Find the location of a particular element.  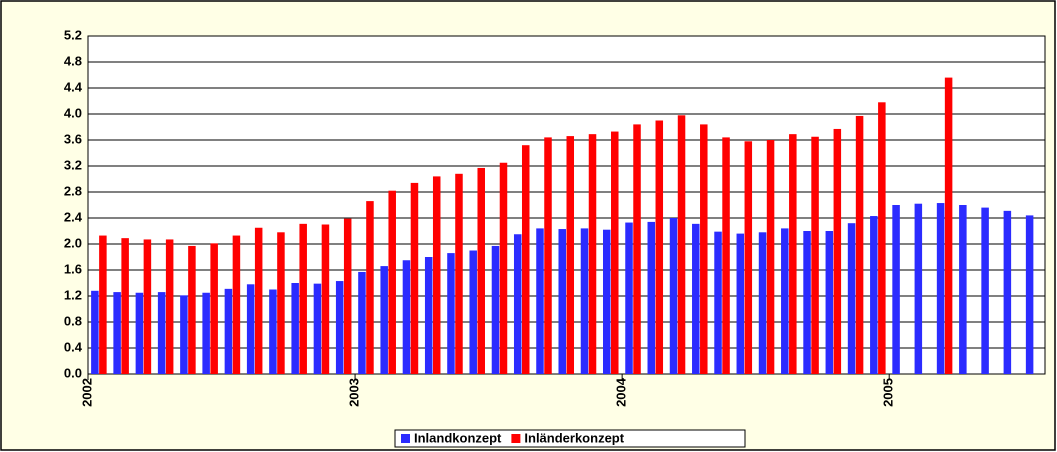

y-tick-label: 0.4 is located at coordinates (73, 346).